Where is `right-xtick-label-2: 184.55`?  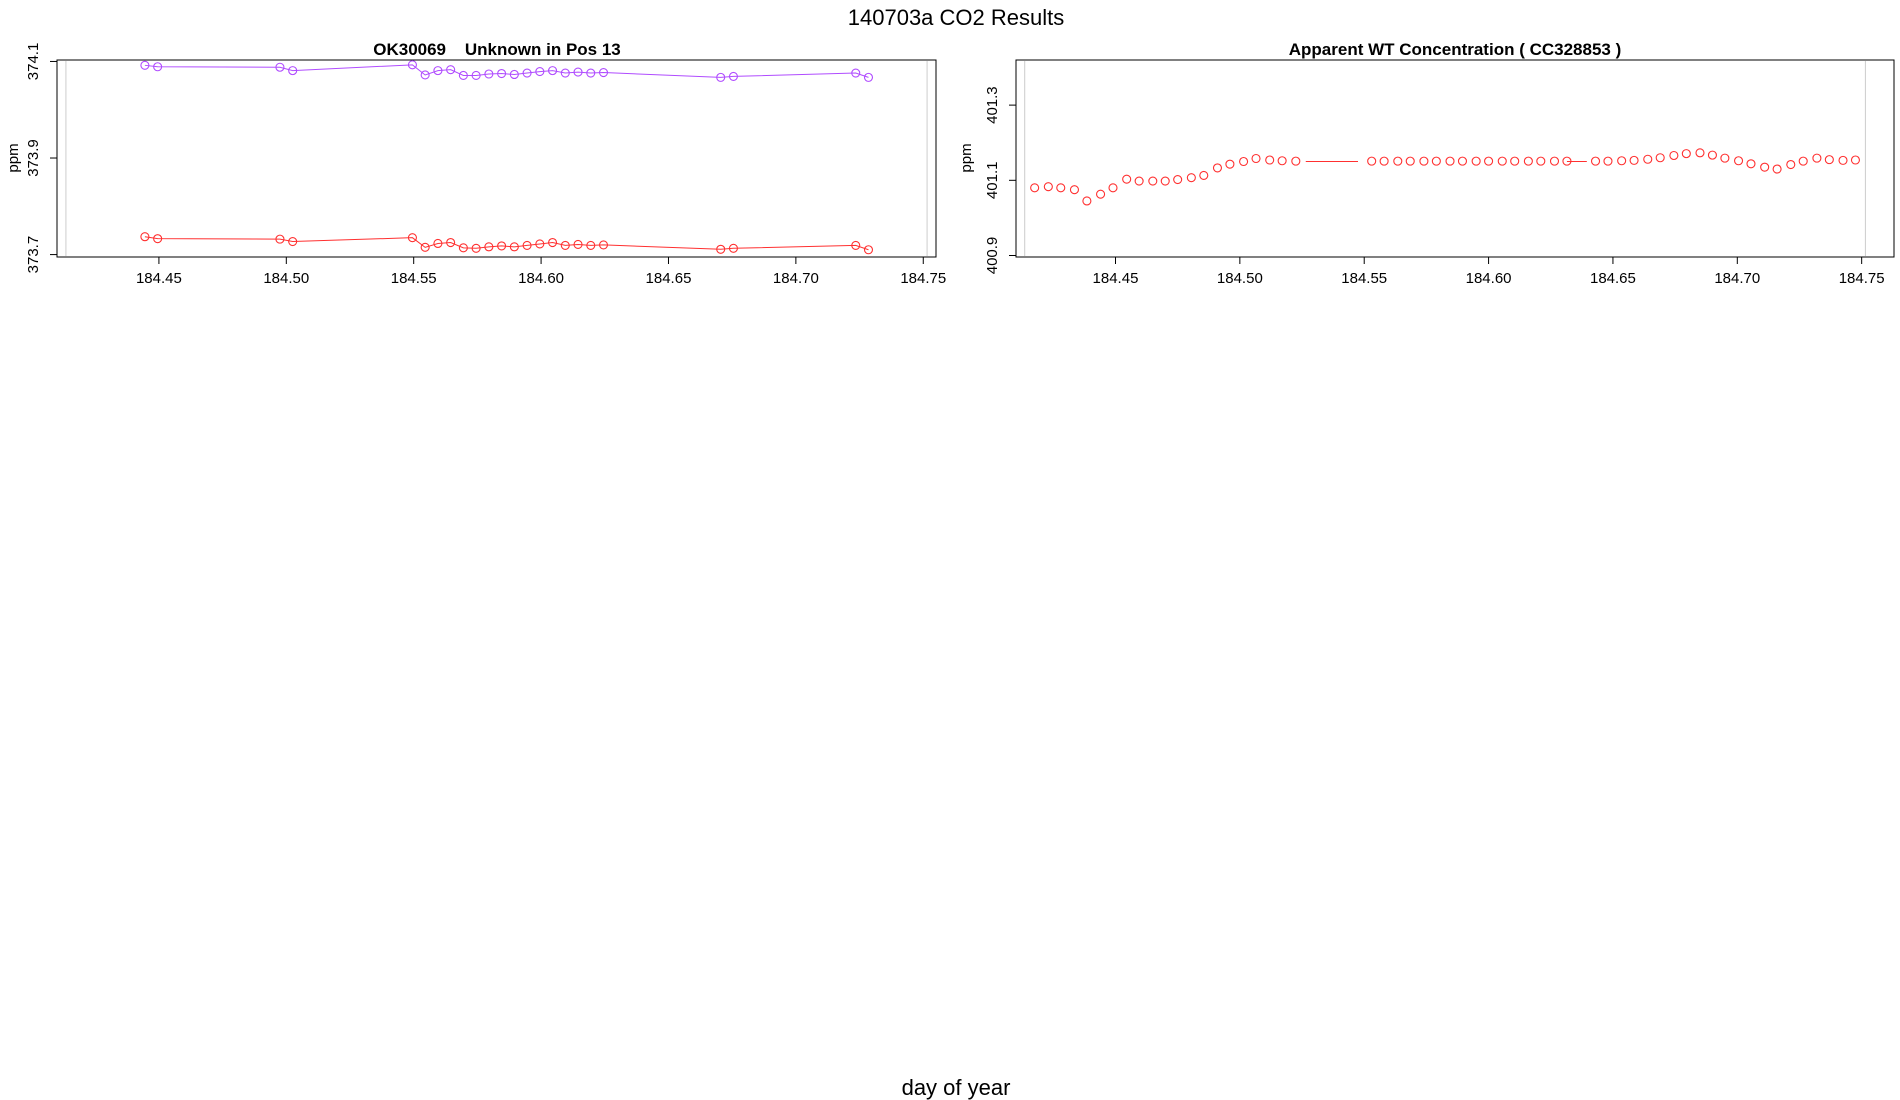 right-xtick-label-2: 184.55 is located at coordinates (1364, 278).